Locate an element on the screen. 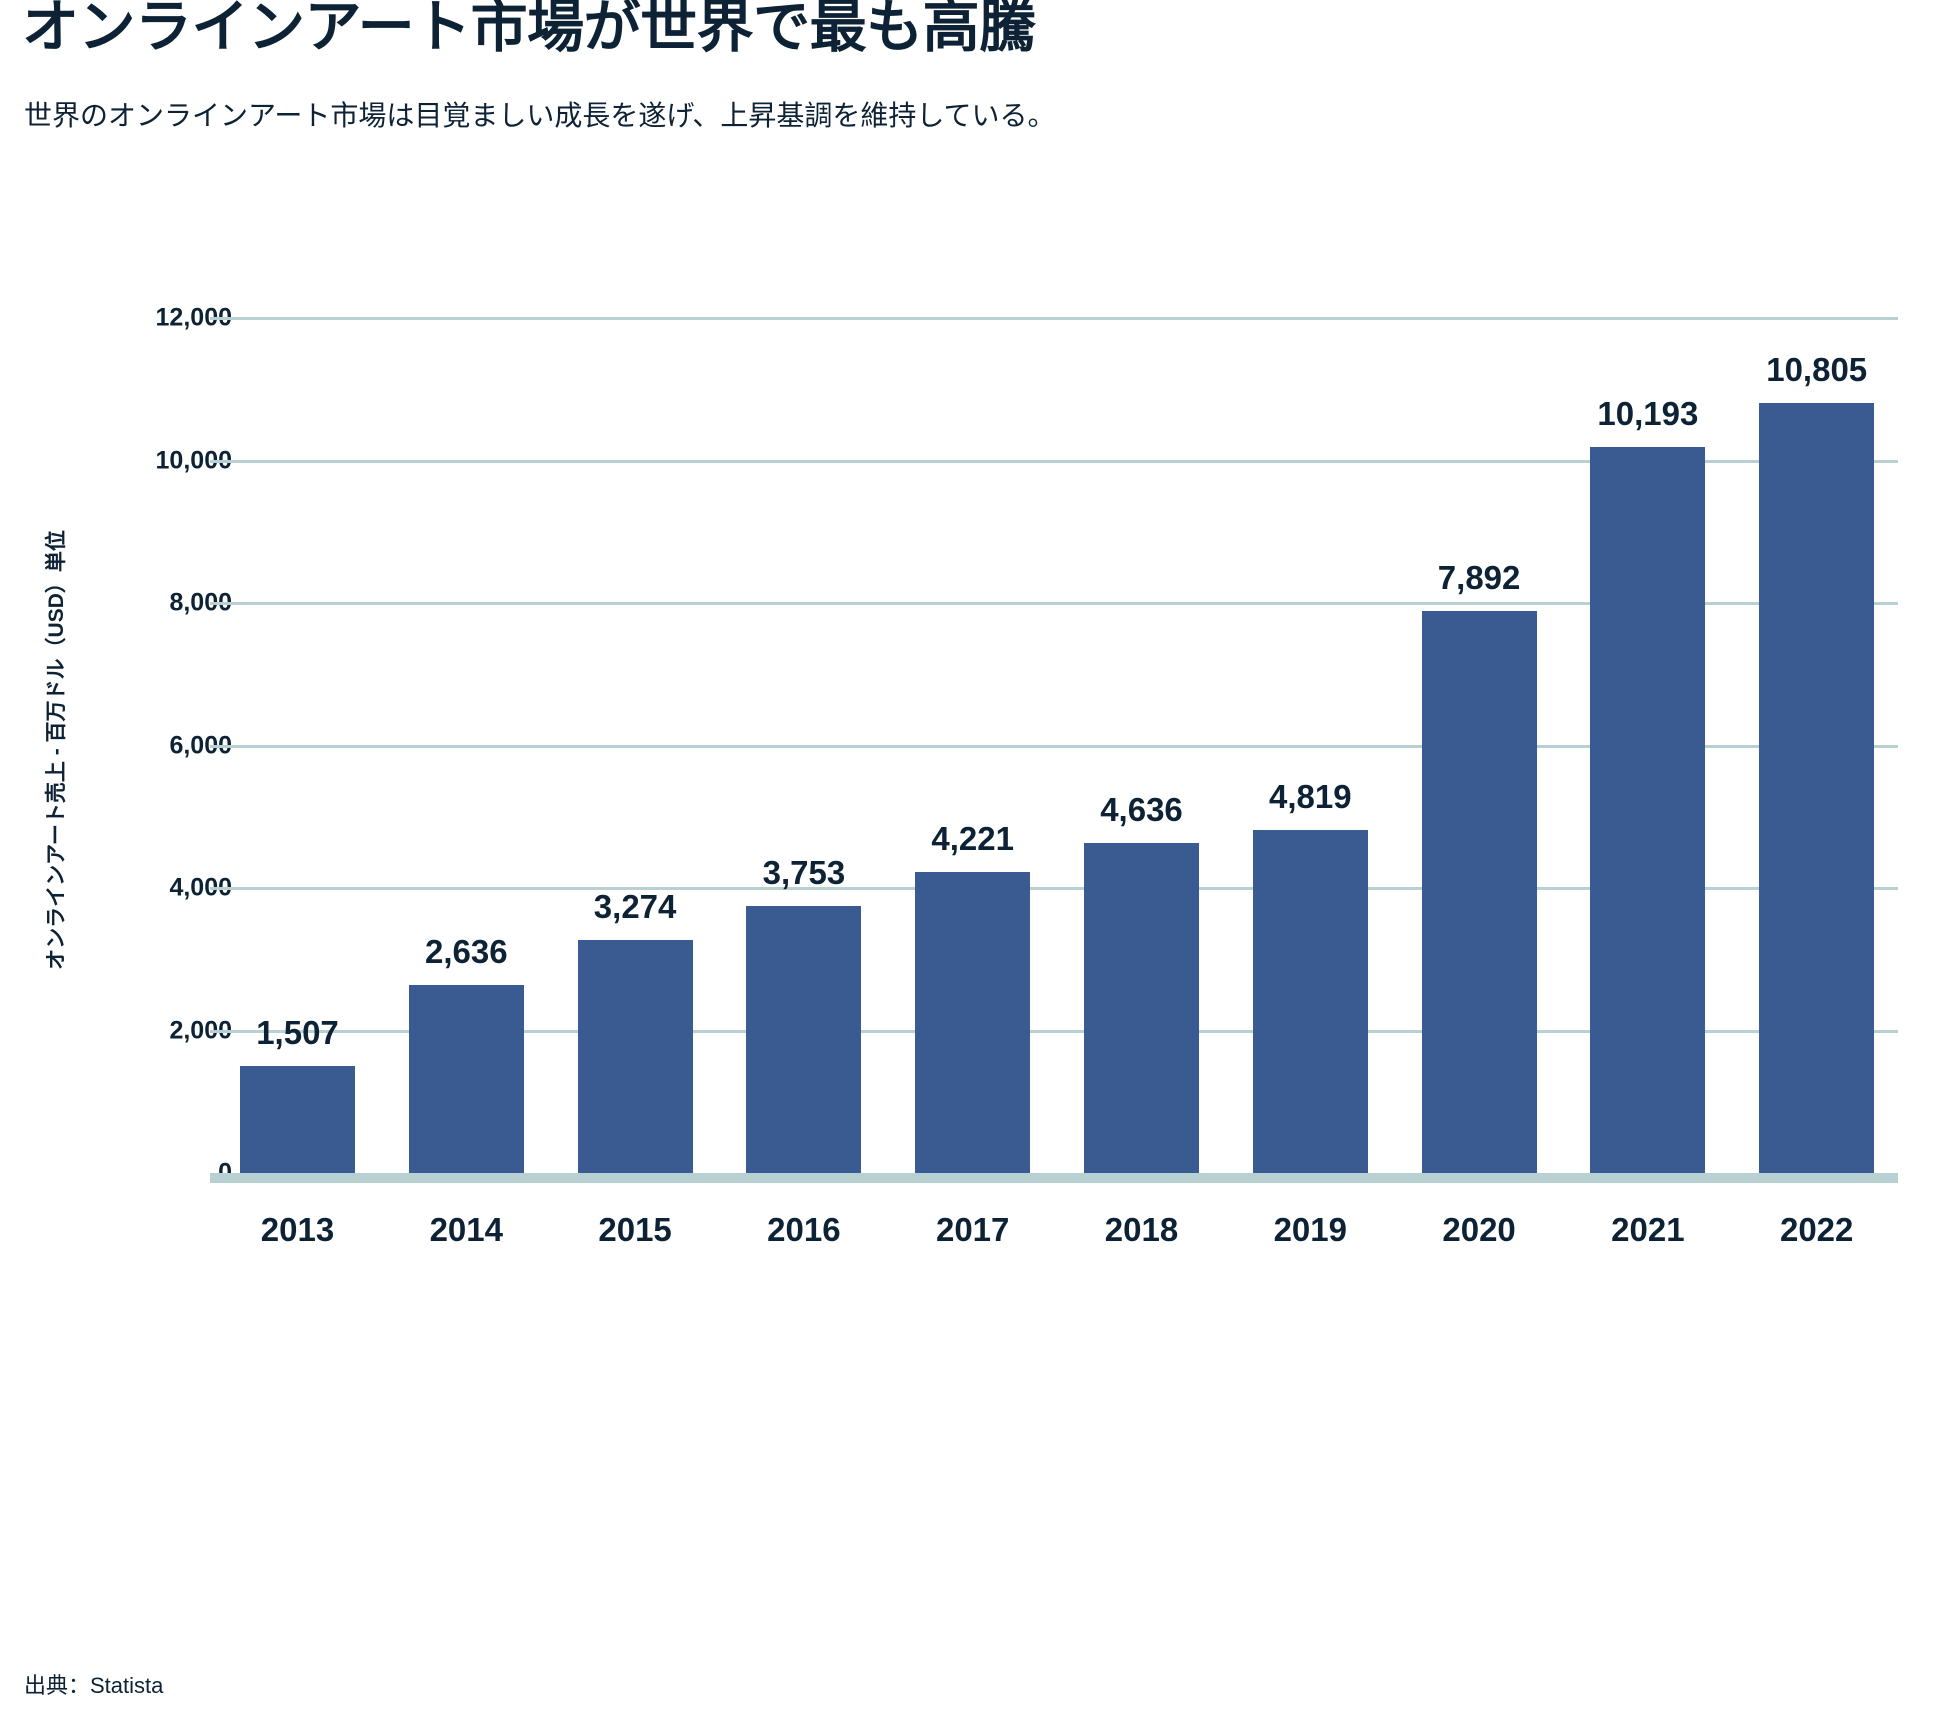  x-axis-tick-label: 2014 is located at coordinates (466, 1229).